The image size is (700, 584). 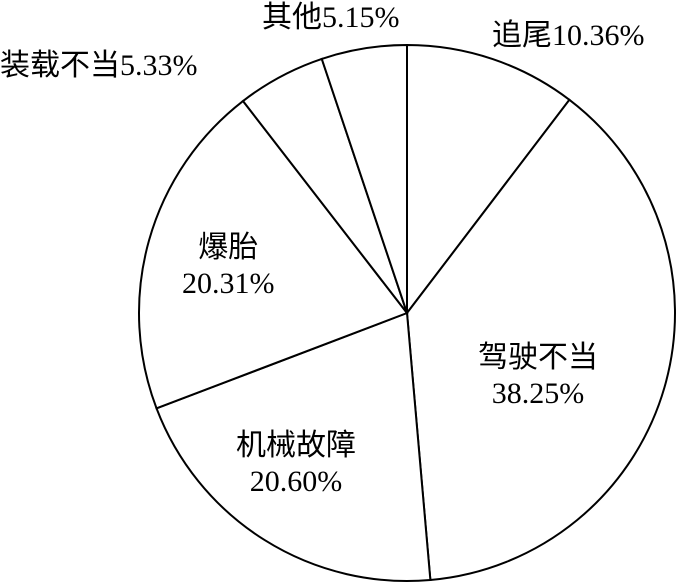 I want to click on label-rear-end: 追尾10.36%, so click(x=568, y=36).